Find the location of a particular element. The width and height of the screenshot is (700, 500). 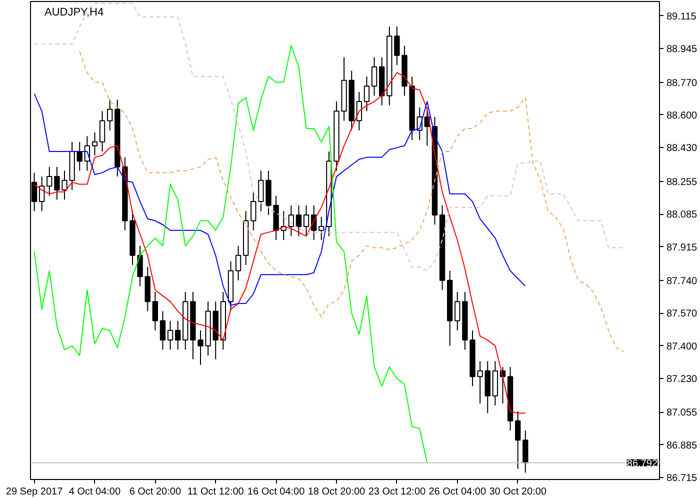

y-tick-label: 87.740 is located at coordinates (682, 281).